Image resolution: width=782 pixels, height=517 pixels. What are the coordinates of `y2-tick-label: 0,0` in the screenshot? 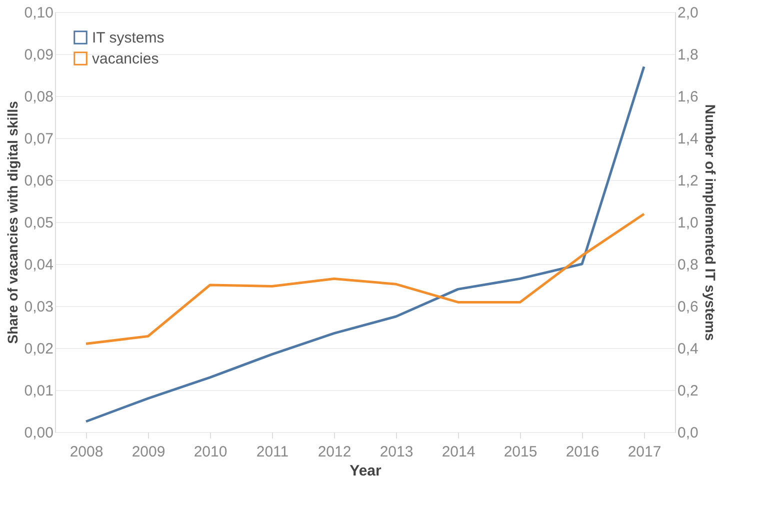 It's located at (688, 433).